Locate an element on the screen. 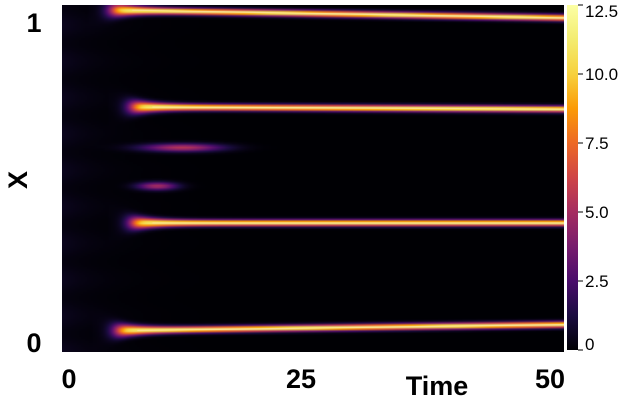 The image size is (637, 400). colorbar: 0 2.5 5.0 7.5 10.0 12.5 is located at coordinates (592, 178).